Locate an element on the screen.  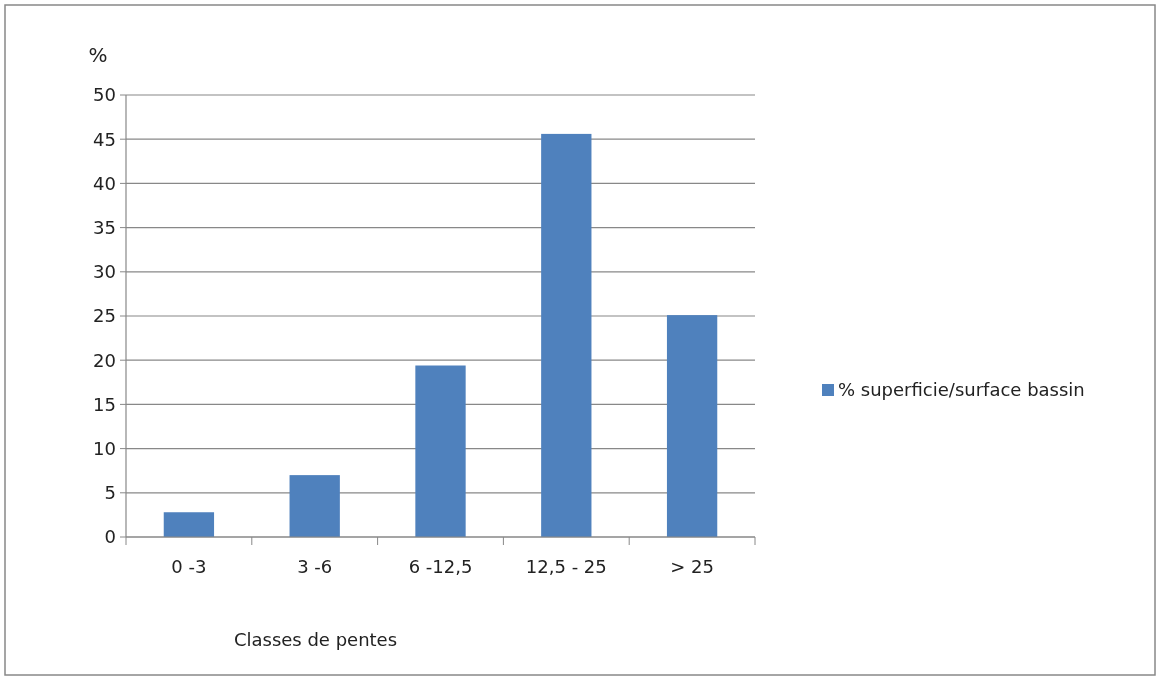
x-tick-label: 12,5 - 25 is located at coordinates (566, 566).